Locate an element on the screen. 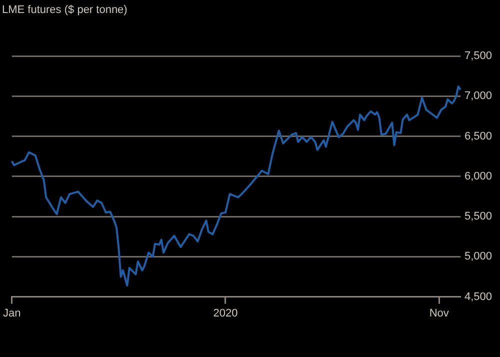 The image size is (500, 357). y-tick-label: 5,000 is located at coordinates (478, 256).